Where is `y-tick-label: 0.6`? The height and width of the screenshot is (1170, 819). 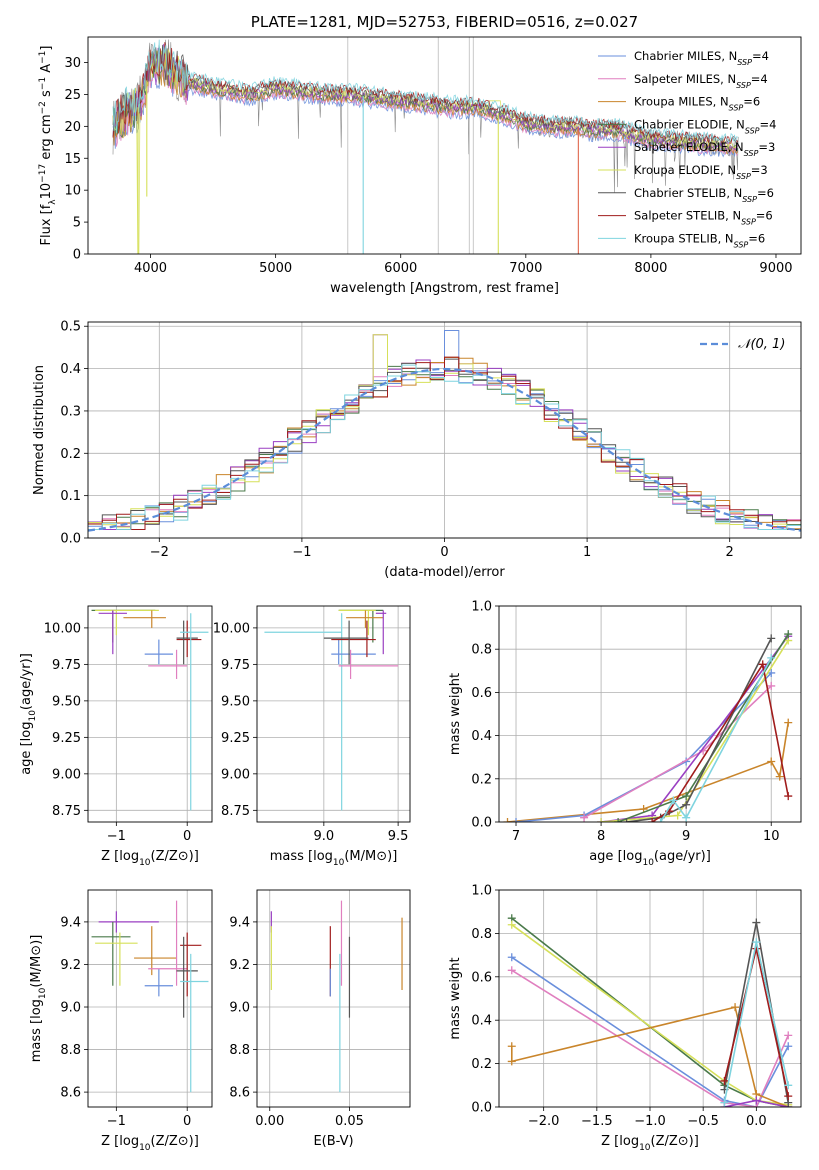 y-tick-label: 0.6 is located at coordinates (481, 977).